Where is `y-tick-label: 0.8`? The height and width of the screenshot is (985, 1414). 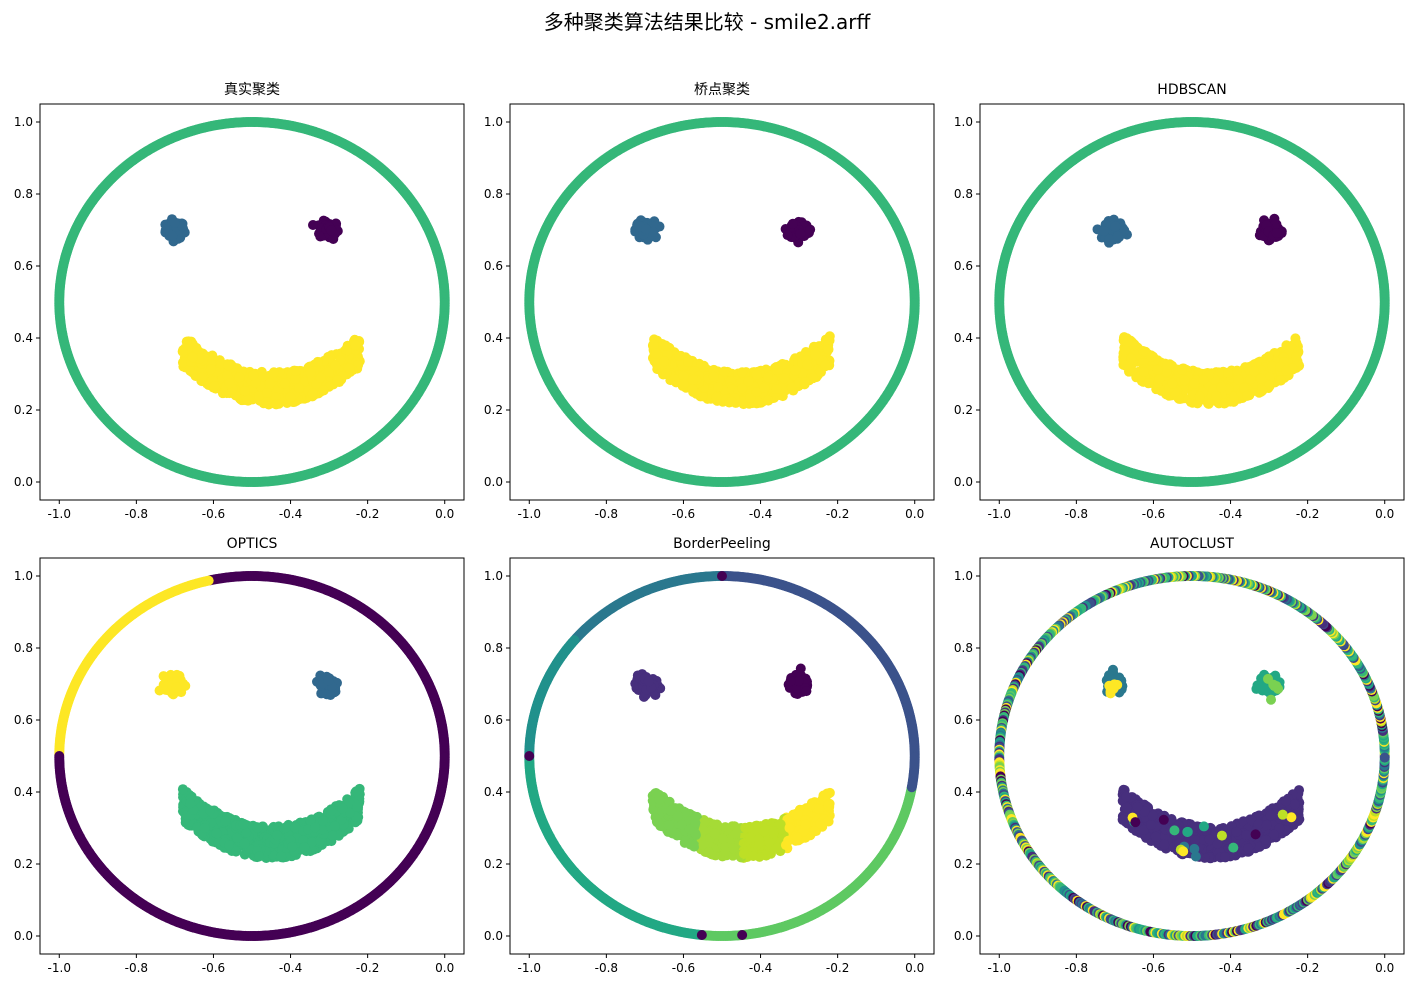 y-tick-label: 0.8 is located at coordinates (23, 194).